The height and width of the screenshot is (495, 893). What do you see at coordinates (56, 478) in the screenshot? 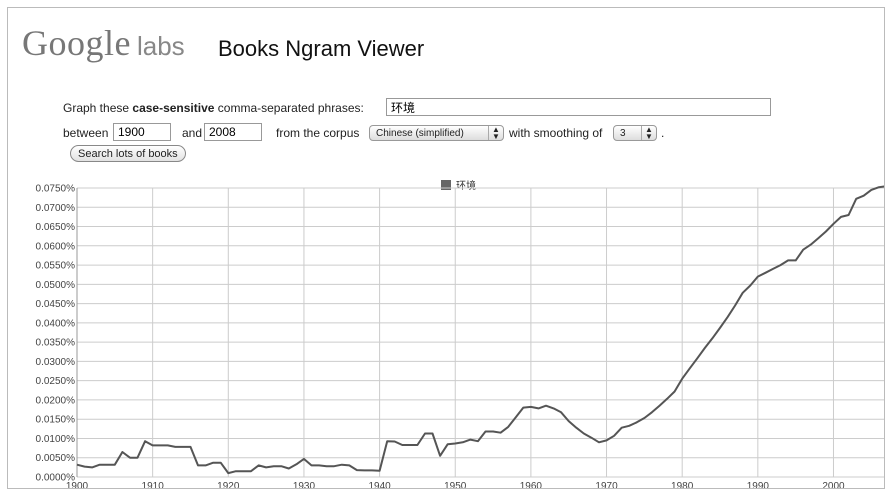
I see `y-tick-label: 0.0000%` at bounding box center [56, 478].